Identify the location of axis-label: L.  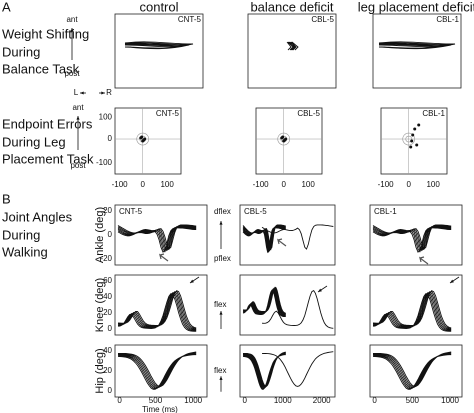
(76, 92).